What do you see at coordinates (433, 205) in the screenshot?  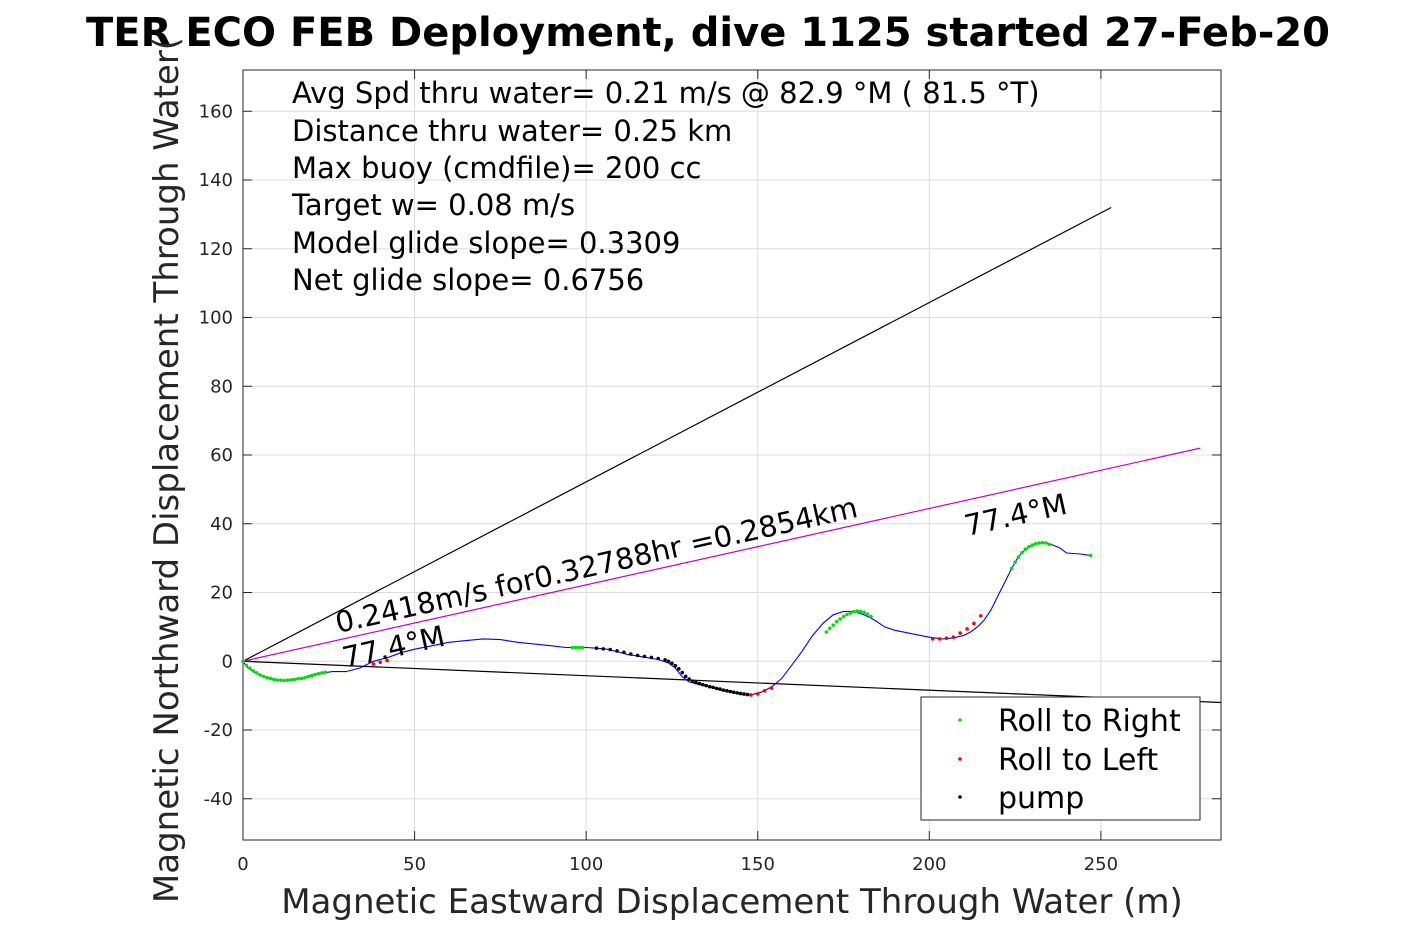 I see `info-target-w: Target w= 0.08 m/s` at bounding box center [433, 205].